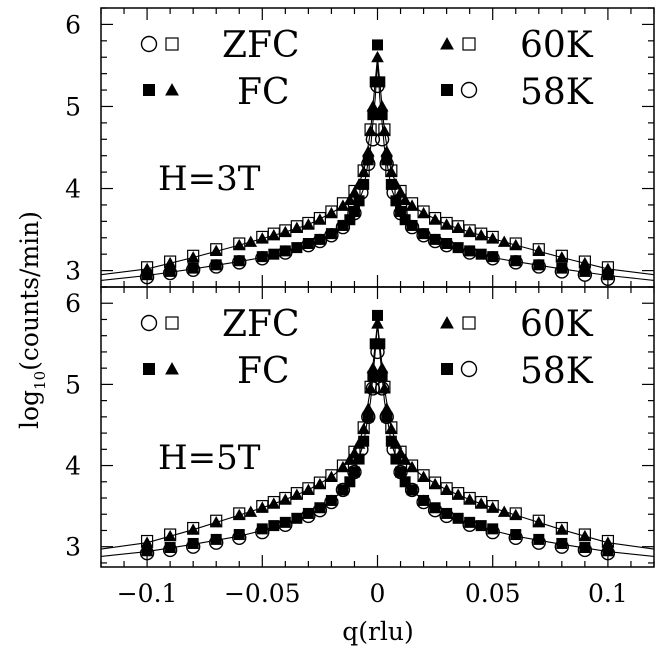 This screenshot has height=651, width=659. What do you see at coordinates (557, 324) in the screenshot?
I see `legend-label-60k: 60K` at bounding box center [557, 324].